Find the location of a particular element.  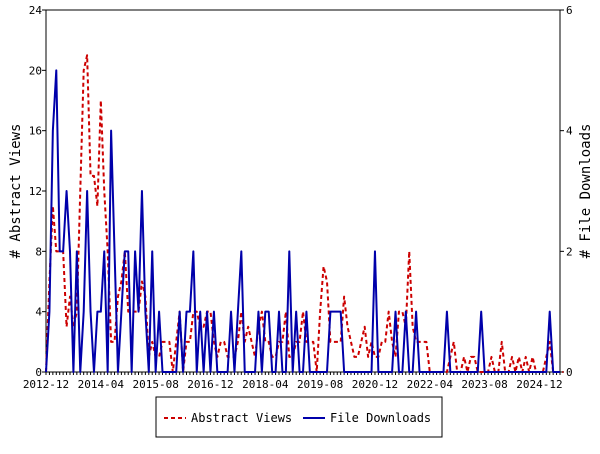

left-y-tick-label: 0 is located at coordinates (38, 372).